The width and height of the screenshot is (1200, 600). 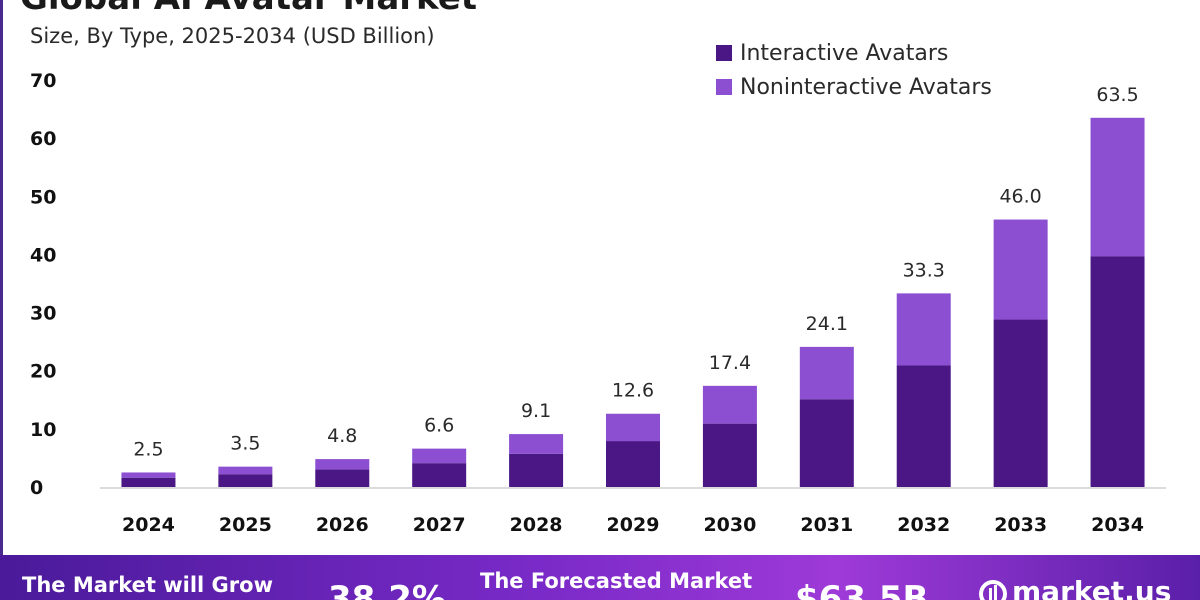 I want to click on y-tick-label: 20, so click(x=43, y=372).